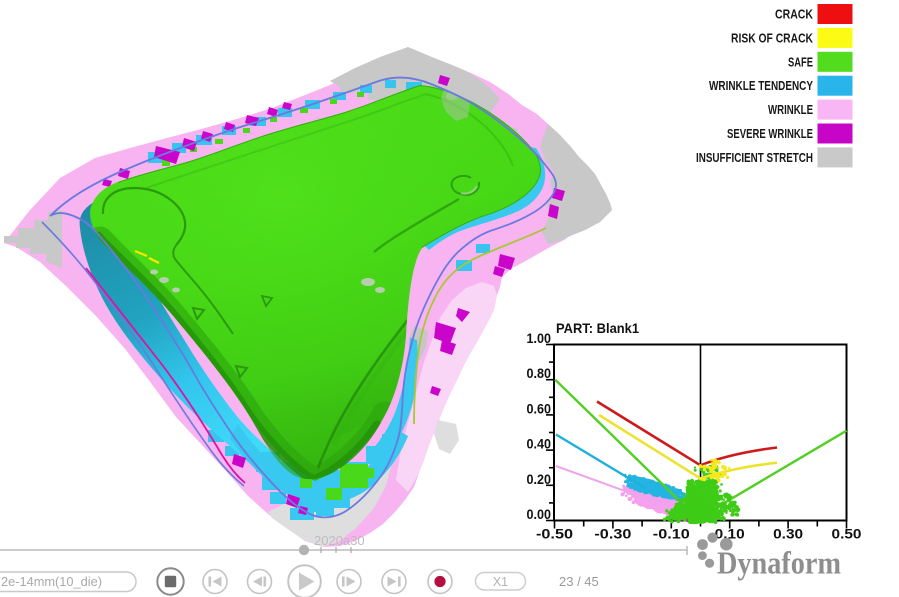 Image resolution: width=899 pixels, height=597 pixels. I want to click on svg-text: INSUFFICIENT STRETCH, so click(754, 158).